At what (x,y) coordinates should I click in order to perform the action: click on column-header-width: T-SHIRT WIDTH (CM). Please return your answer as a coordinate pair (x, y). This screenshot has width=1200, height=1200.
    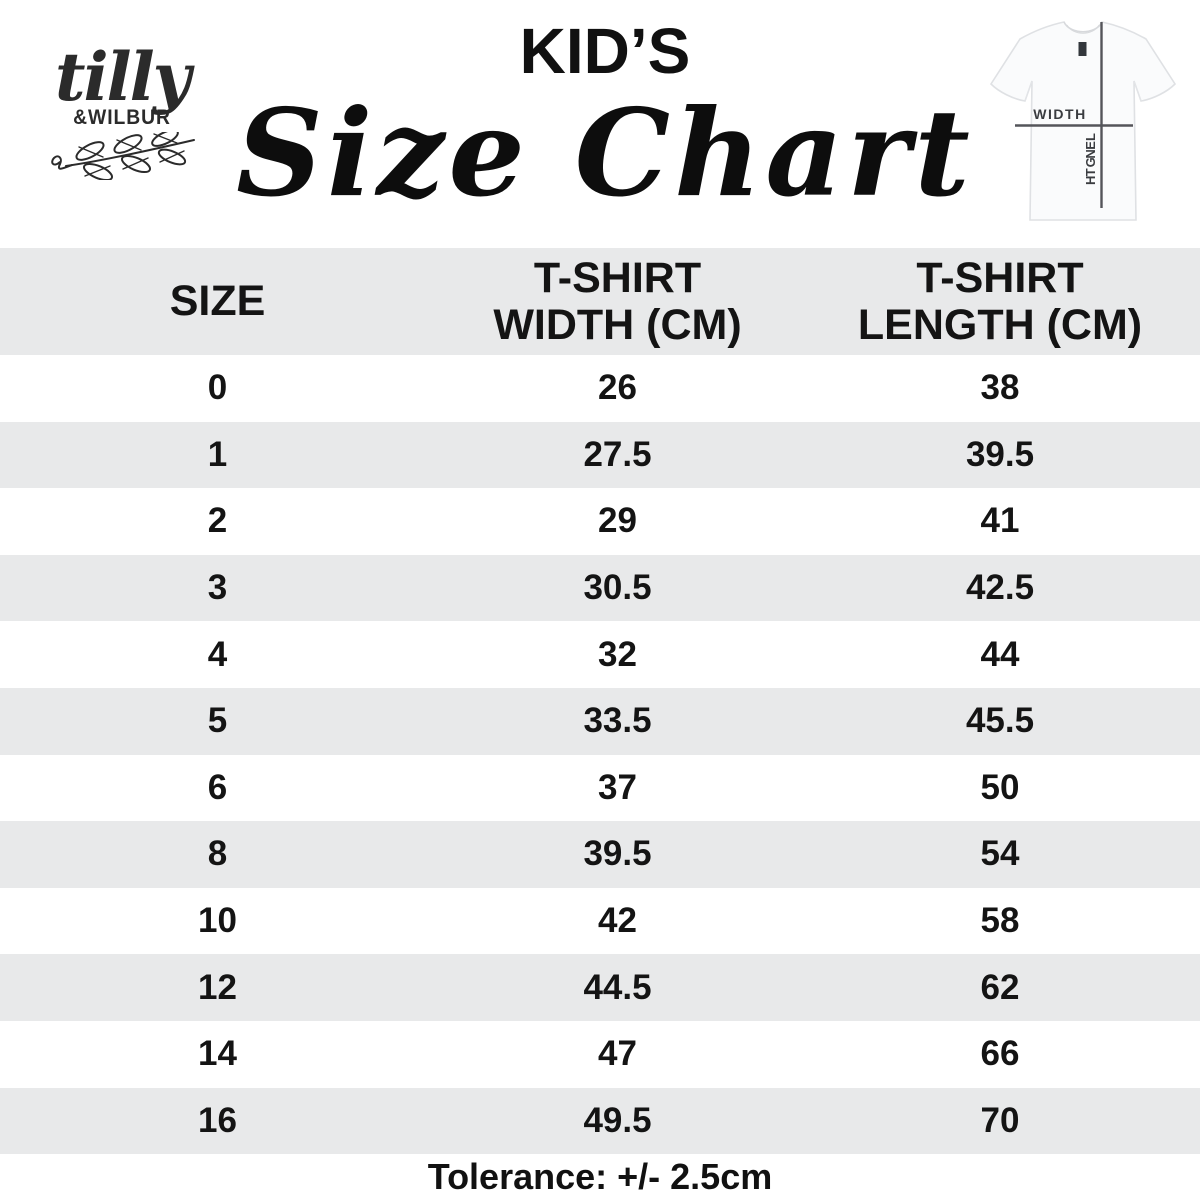
    Looking at the image, I should click on (617, 301).